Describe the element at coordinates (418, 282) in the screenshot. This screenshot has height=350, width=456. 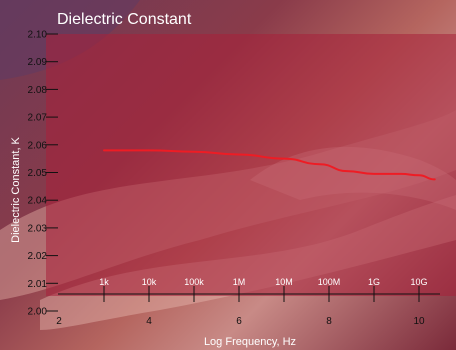
I see `frequency-tick-label-7: 10G` at that location.